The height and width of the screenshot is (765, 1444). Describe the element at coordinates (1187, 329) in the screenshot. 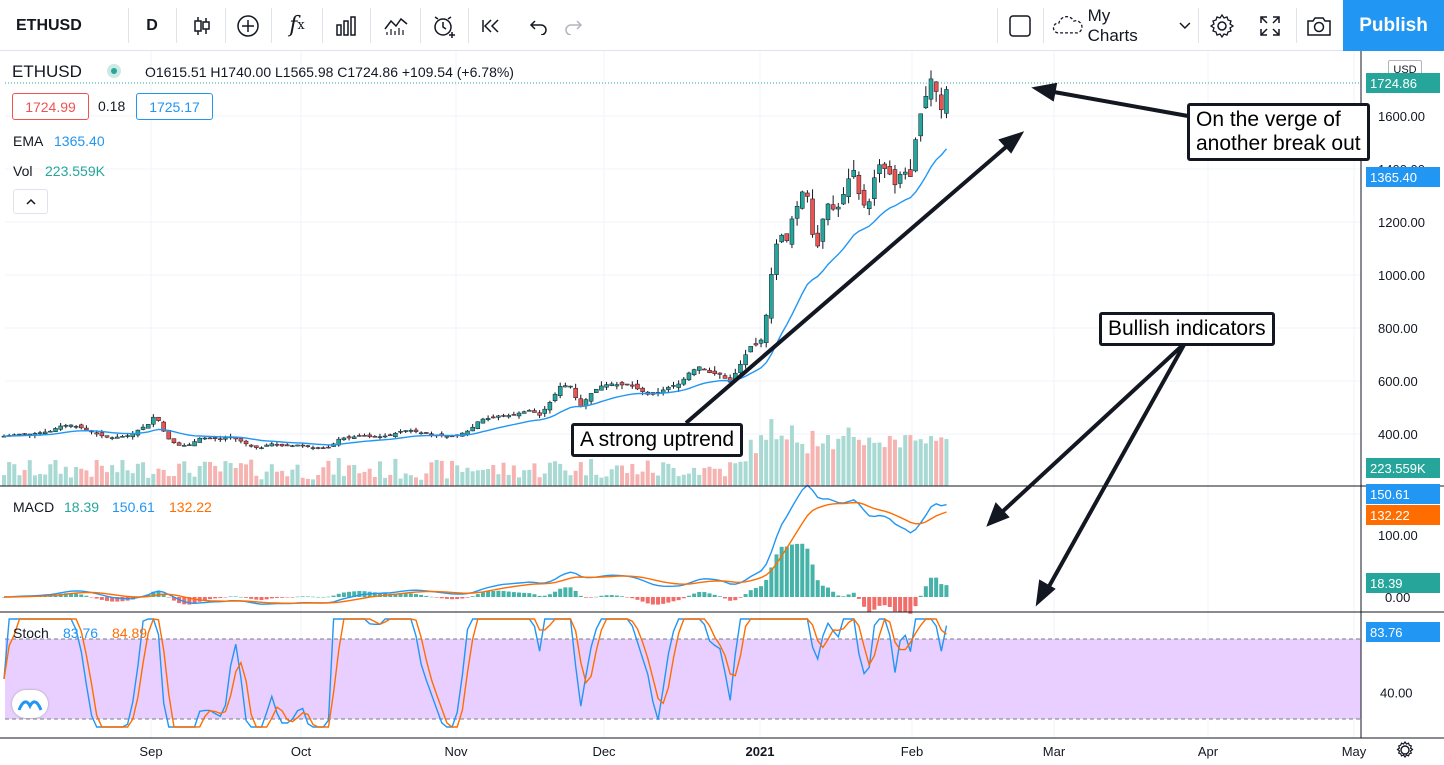

I see `annotation-bullish: Bullish indicators` at that location.